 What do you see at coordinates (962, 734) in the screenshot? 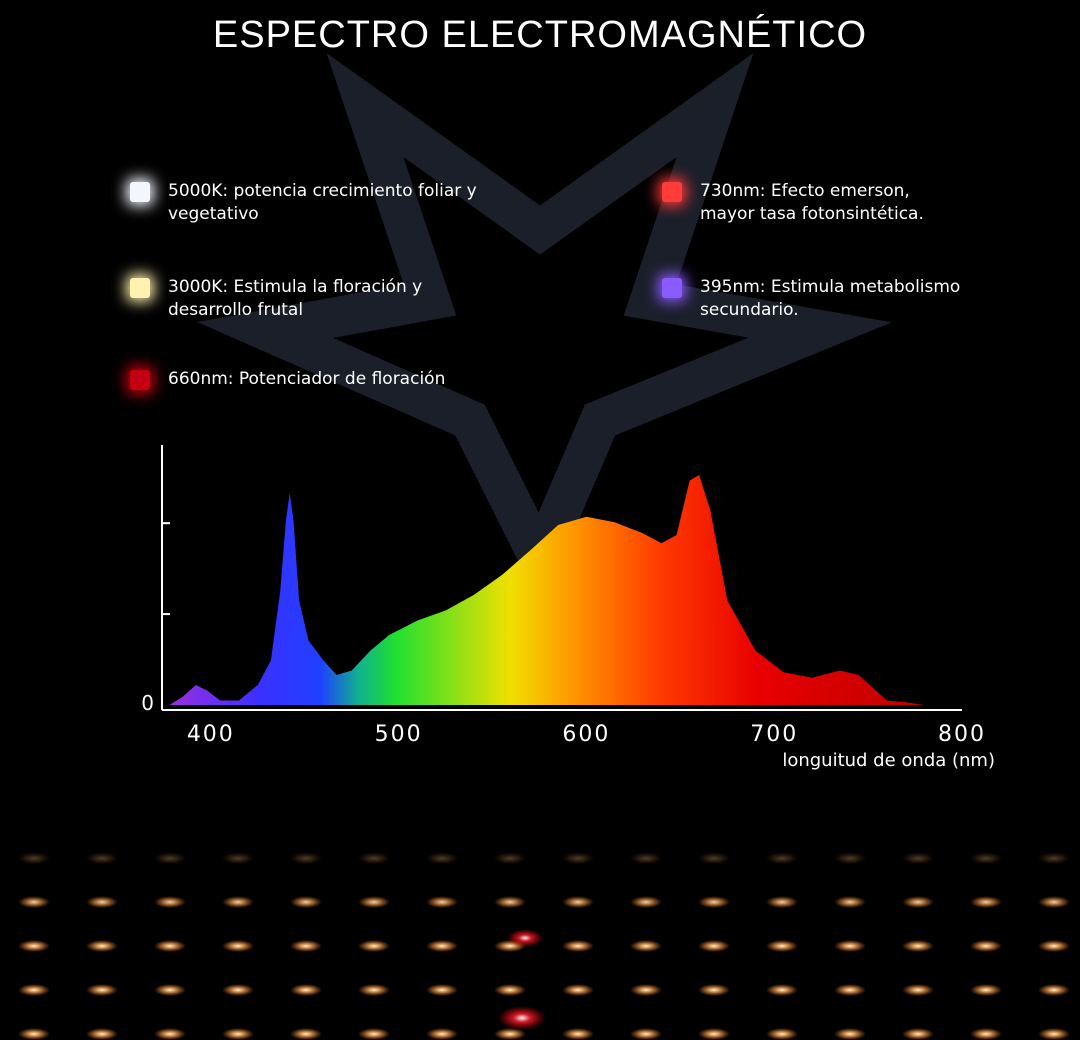
I see `x-tick-label: 800` at bounding box center [962, 734].